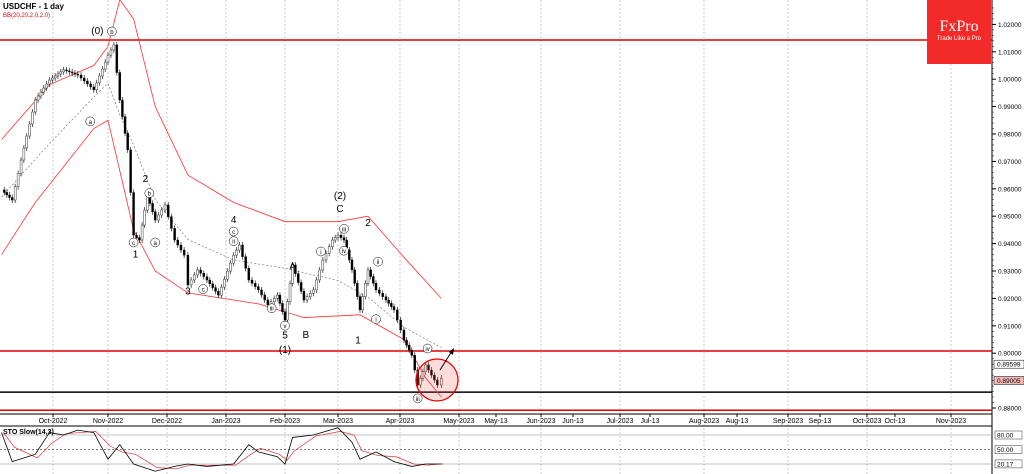 The width and height of the screenshot is (1024, 474). Describe the element at coordinates (1005, 450) in the screenshot. I see `stochastic-level-label: 50.00` at that location.